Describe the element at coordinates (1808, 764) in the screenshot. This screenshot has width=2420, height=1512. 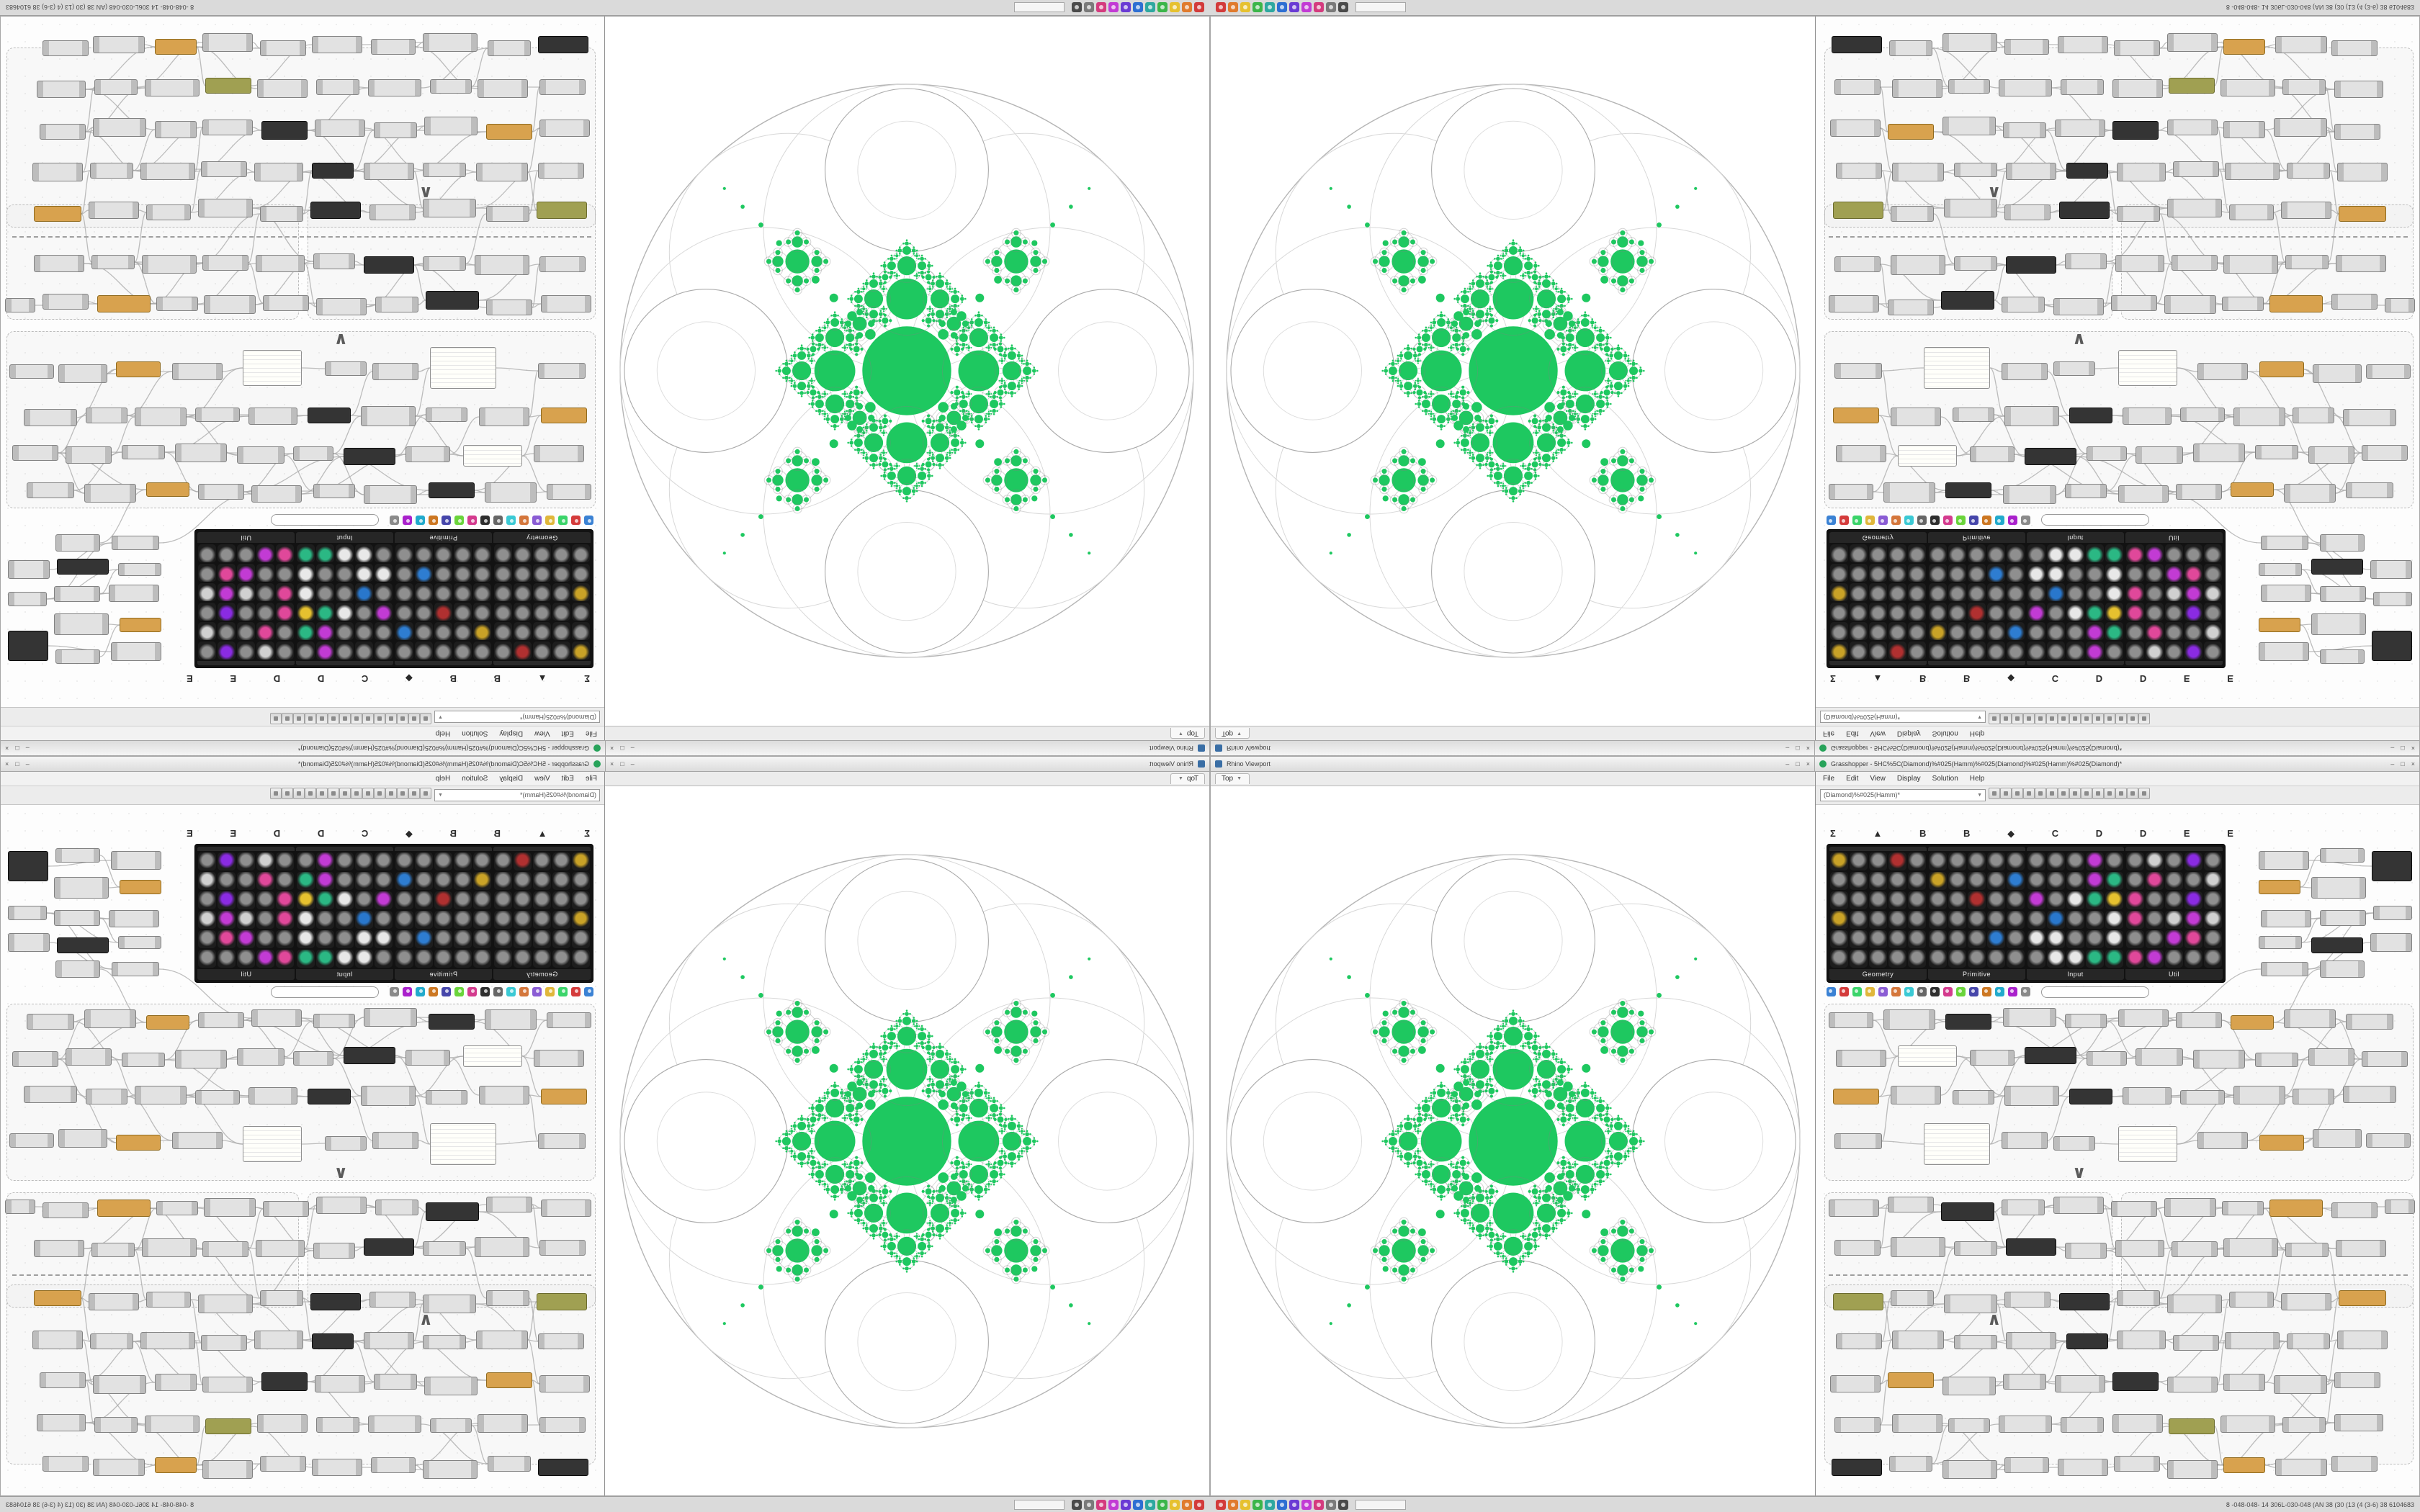
I see `close-button: ×` at that location.